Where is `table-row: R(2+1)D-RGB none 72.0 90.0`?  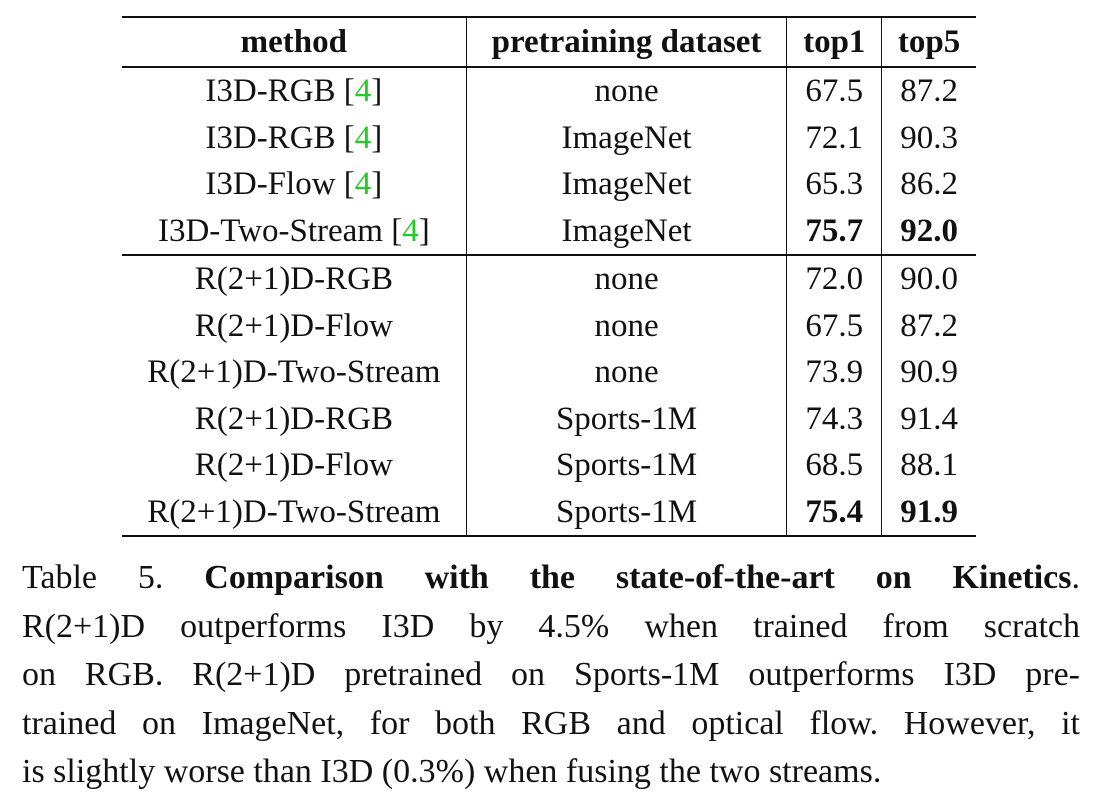 table-row: R(2+1)D-RGB none 72.0 90.0 is located at coordinates (549, 279).